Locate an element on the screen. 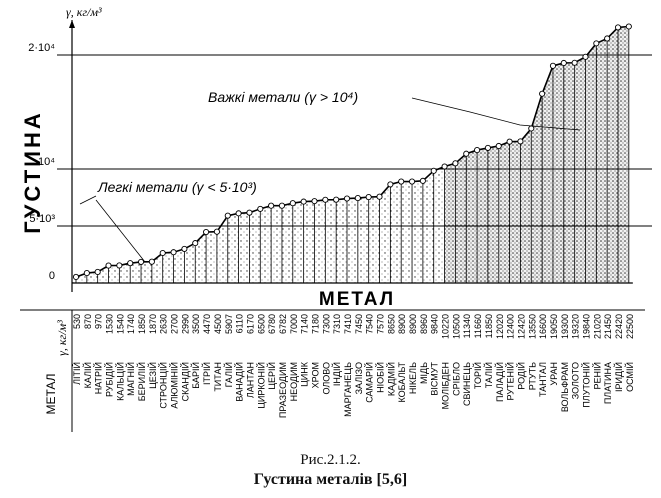 Image resolution: width=661 pixels, height=498 pixels. point-літій is located at coordinates (76, 277).